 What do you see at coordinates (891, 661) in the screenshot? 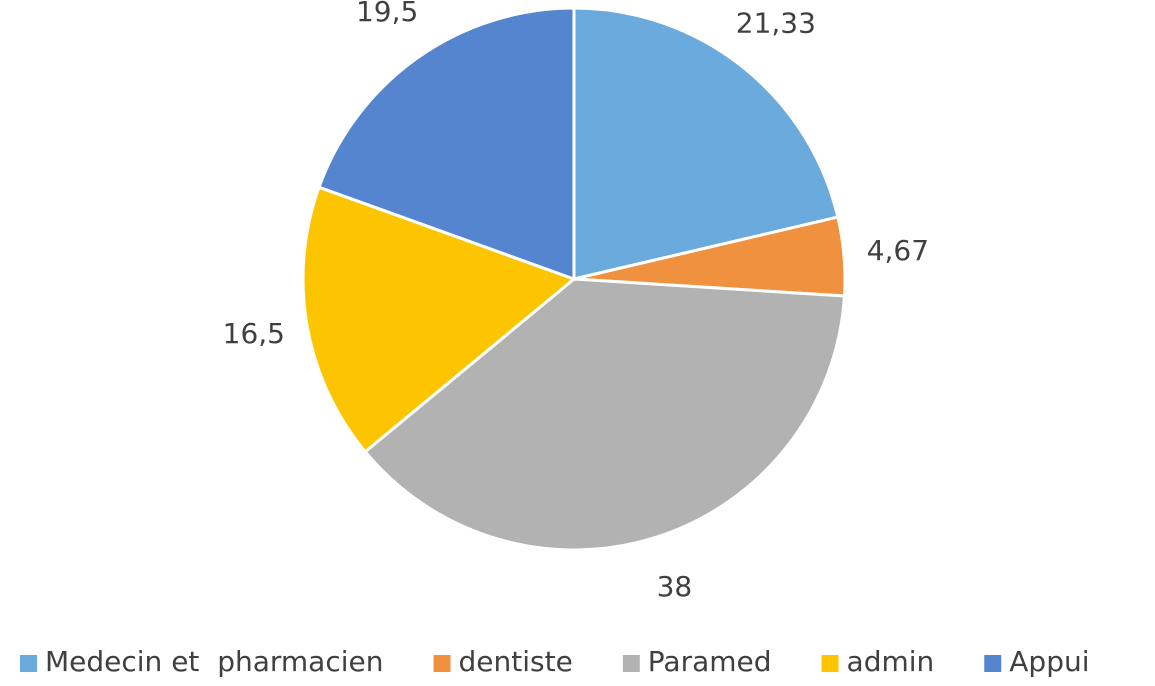
I see `legend-label: admin` at bounding box center [891, 661].